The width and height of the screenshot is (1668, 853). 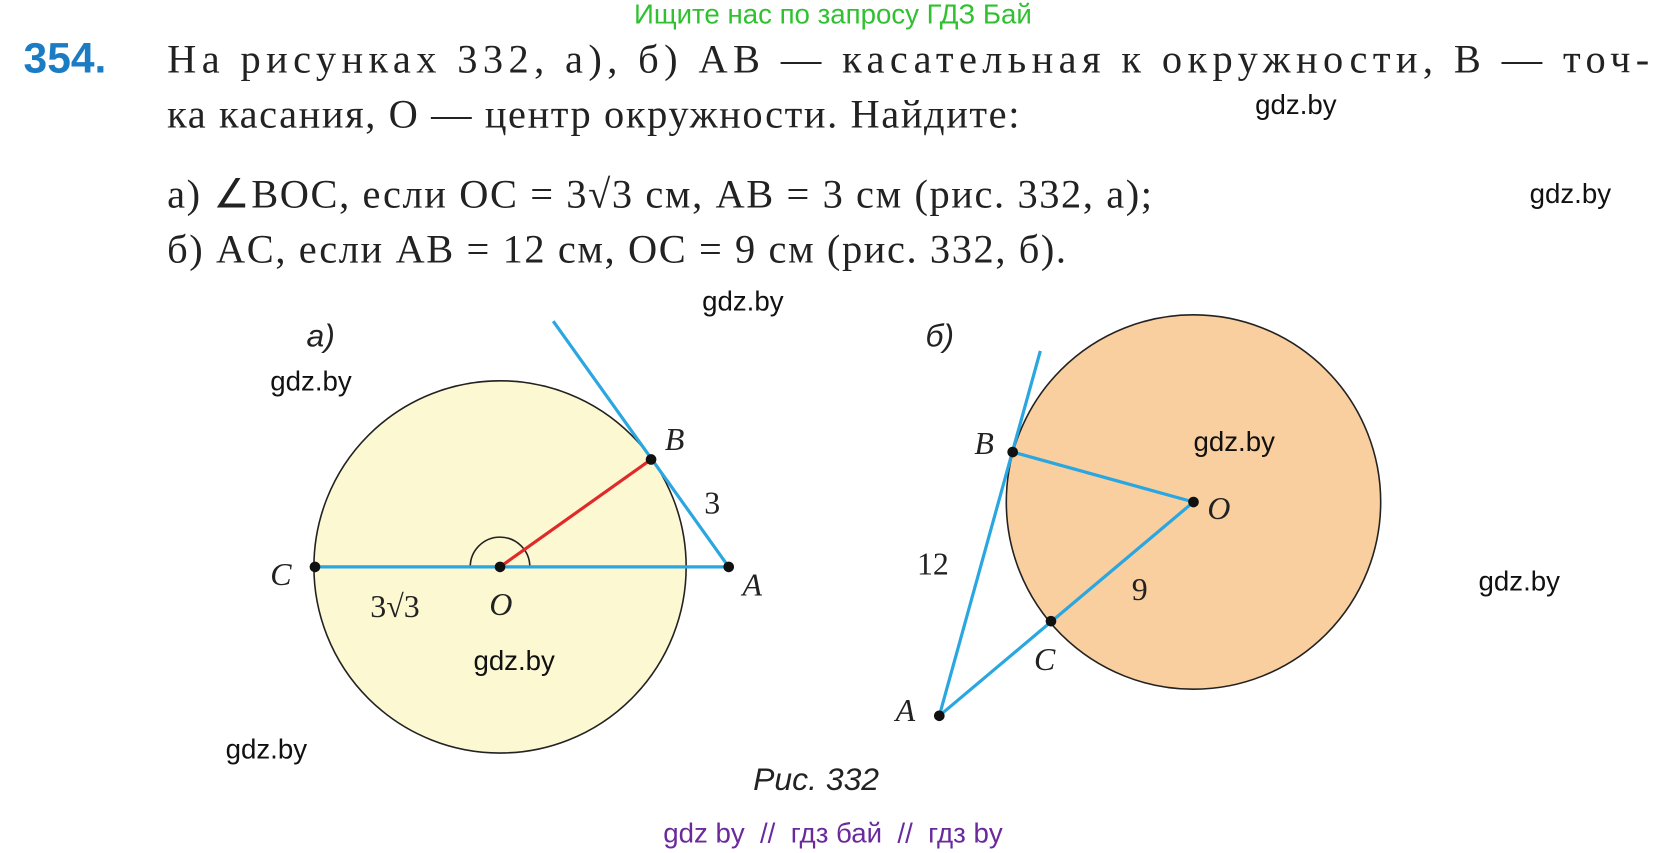 I want to click on length-label: 3, so click(x=712, y=503).